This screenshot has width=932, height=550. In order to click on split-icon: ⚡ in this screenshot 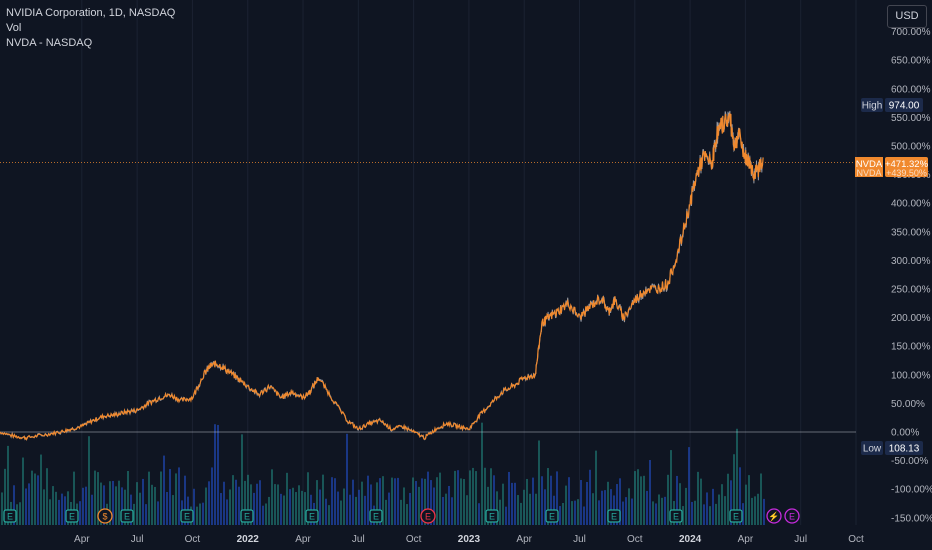, I will do `click(774, 516)`.